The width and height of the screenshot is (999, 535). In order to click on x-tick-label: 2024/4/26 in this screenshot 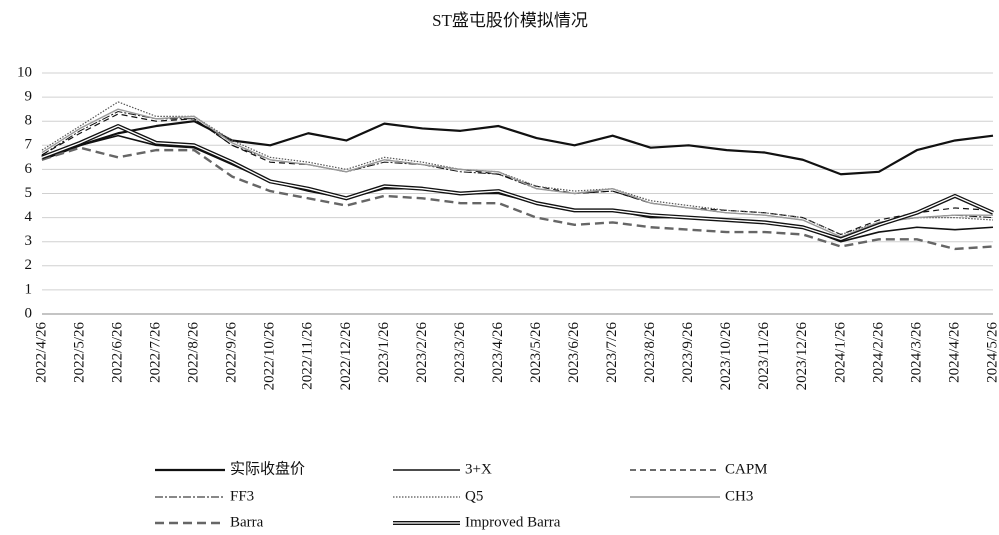, I will do `click(954, 352)`.